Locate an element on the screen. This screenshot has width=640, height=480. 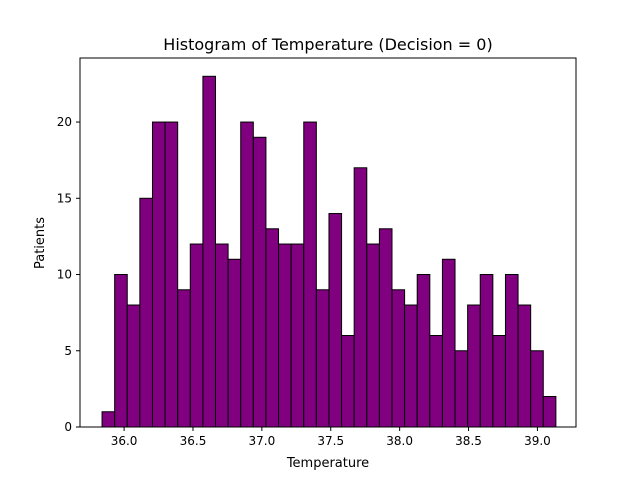
y-axis-ticks: 0 5 10 15 20 is located at coordinates (68, 274).